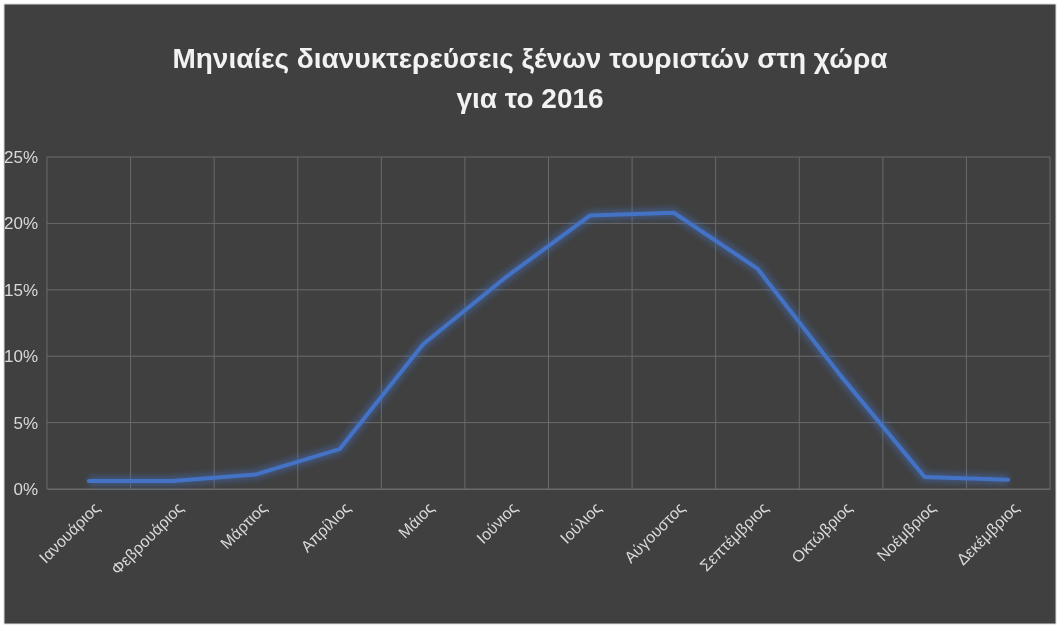 Image resolution: width=1060 pixels, height=628 pixels. Describe the element at coordinates (20, 290) in the screenshot. I see `y-tick-label: 15%` at that location.